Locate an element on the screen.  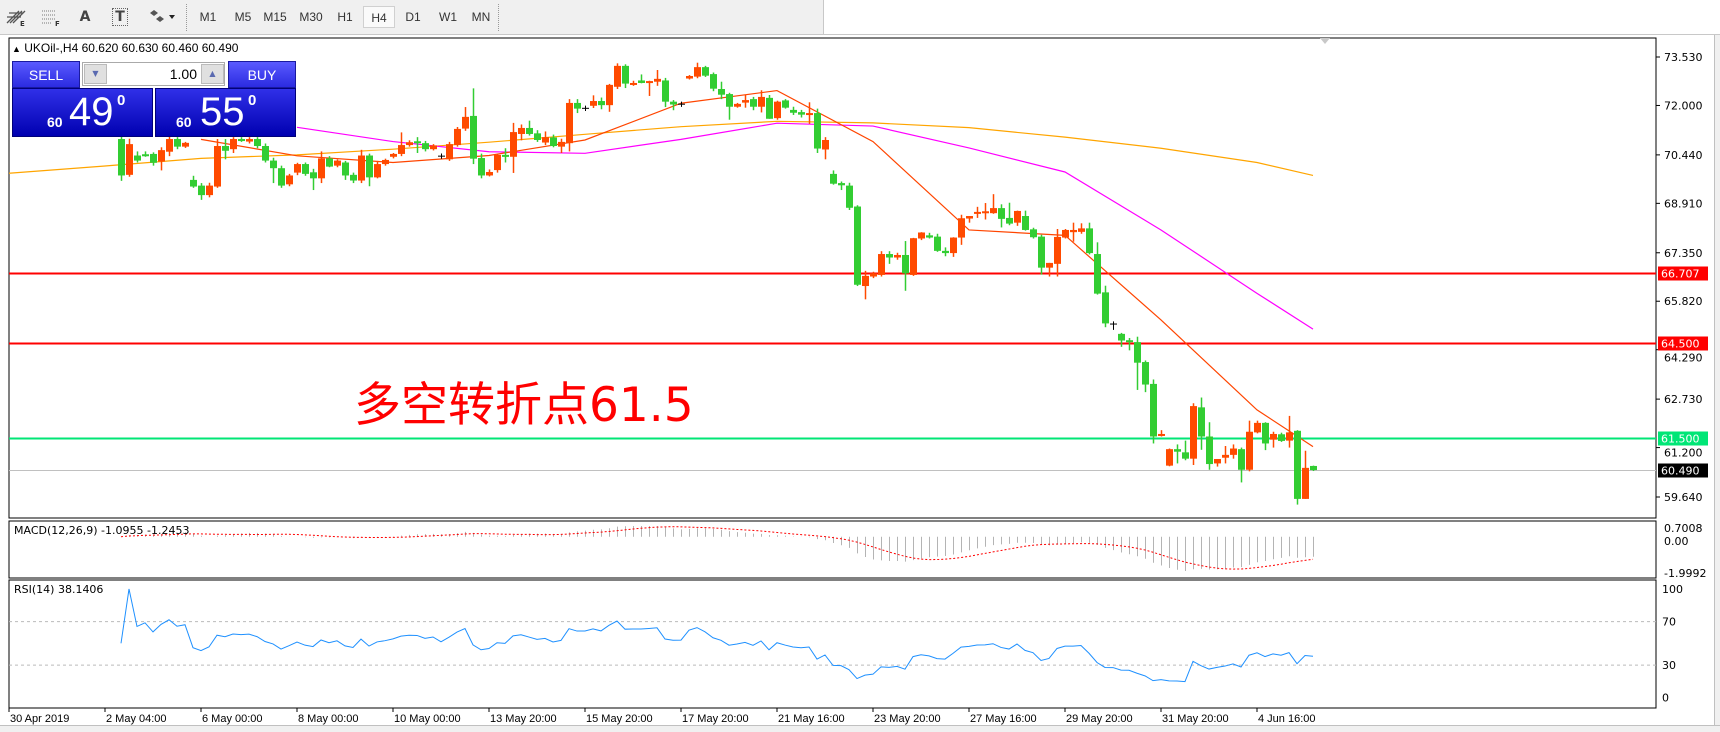
volume-input is located at coordinates (154, 74).